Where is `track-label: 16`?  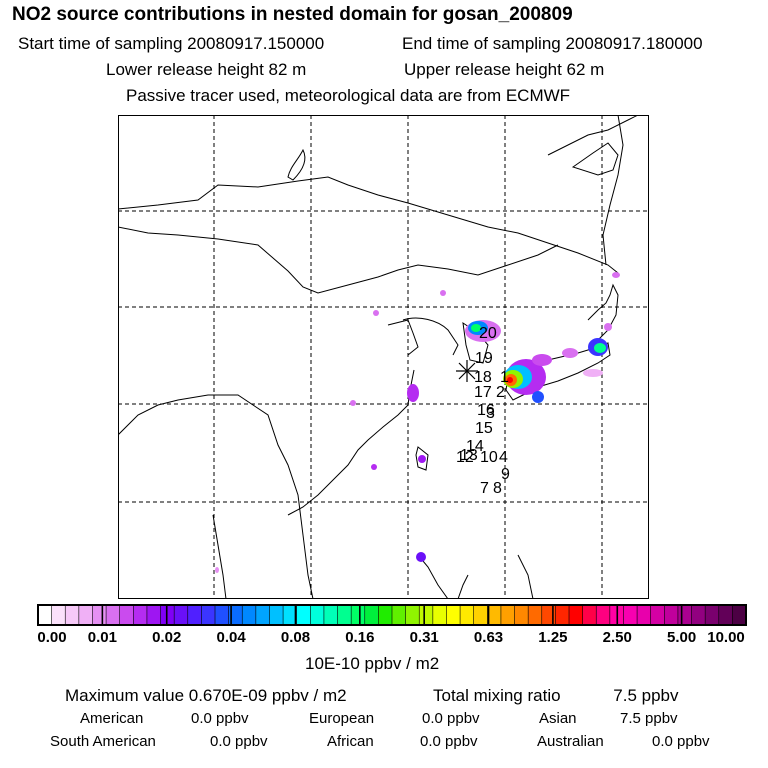
track-label: 16 is located at coordinates (486, 410).